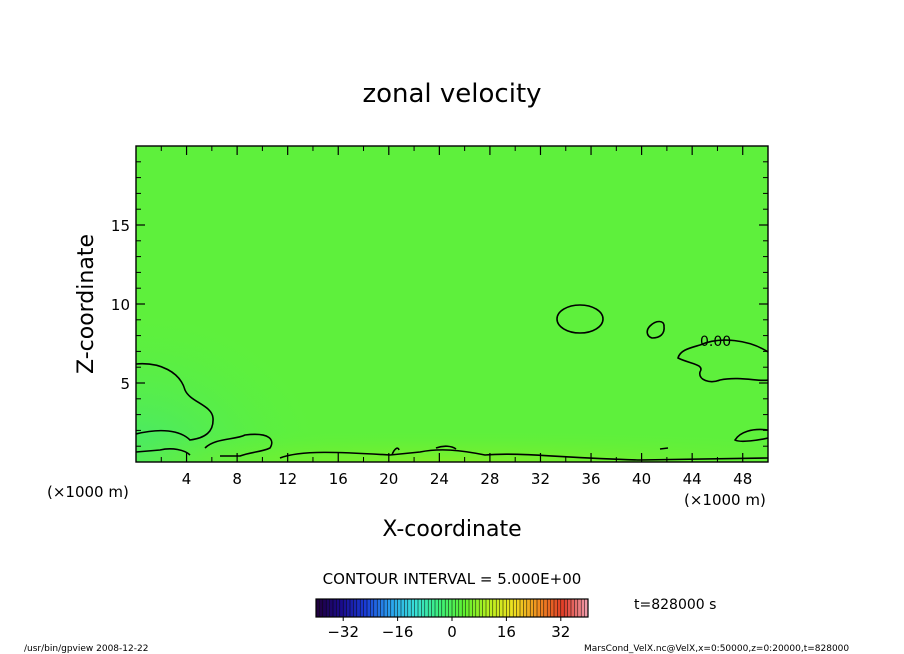  Describe the element at coordinates (398, 632) in the screenshot. I see `colorbar-tick-label--16: −16` at that location.